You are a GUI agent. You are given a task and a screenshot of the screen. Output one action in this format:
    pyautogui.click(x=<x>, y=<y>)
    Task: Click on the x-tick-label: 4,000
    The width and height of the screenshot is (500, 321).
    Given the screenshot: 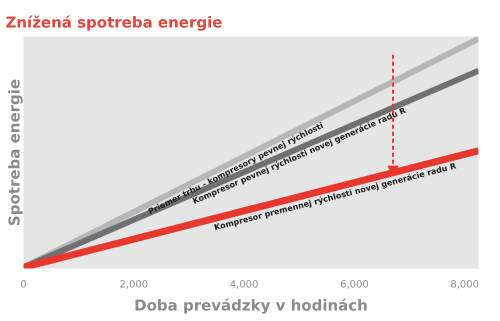 What is the action you would take?
    pyautogui.click(x=244, y=285)
    